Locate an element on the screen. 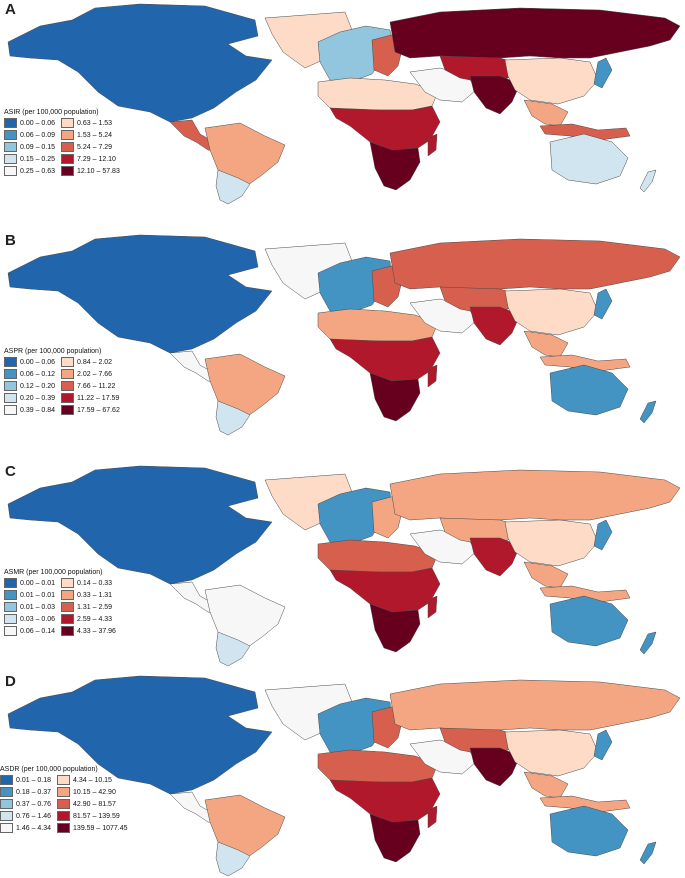  region-indonesia is located at coordinates (585, 132).